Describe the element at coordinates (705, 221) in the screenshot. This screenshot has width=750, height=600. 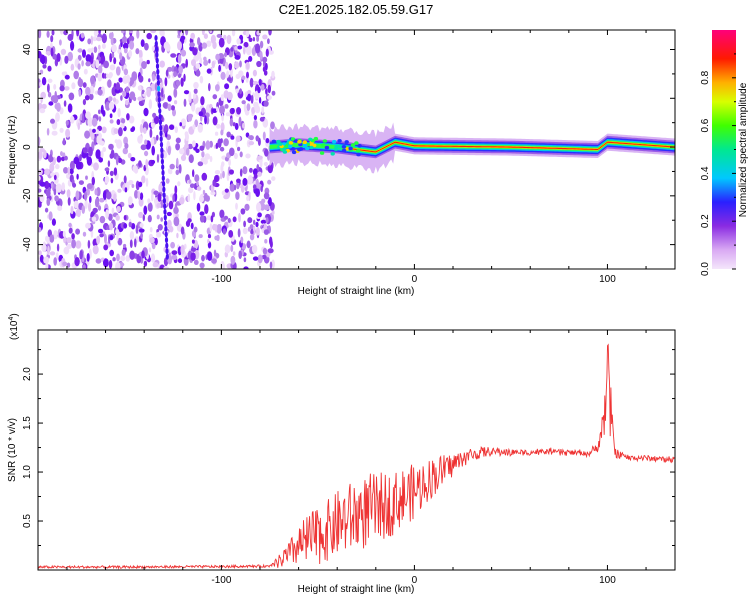
I see `colorbar-tick-label: 0.2` at that location.